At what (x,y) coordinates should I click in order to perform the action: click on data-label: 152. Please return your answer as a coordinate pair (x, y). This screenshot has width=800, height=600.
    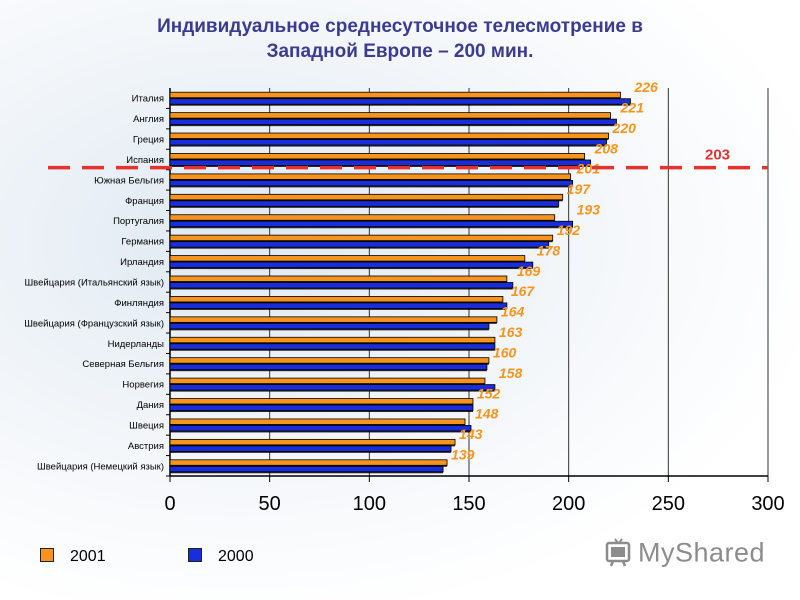
    Looking at the image, I should click on (489, 393).